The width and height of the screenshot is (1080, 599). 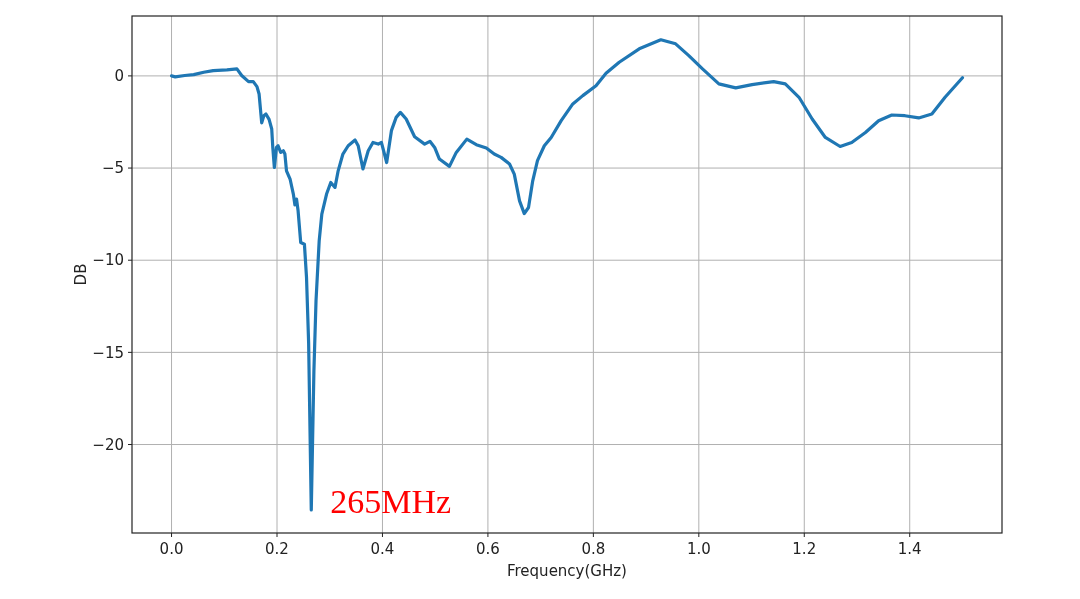 I want to click on x-tick-label: 1.0, so click(x=698, y=549).